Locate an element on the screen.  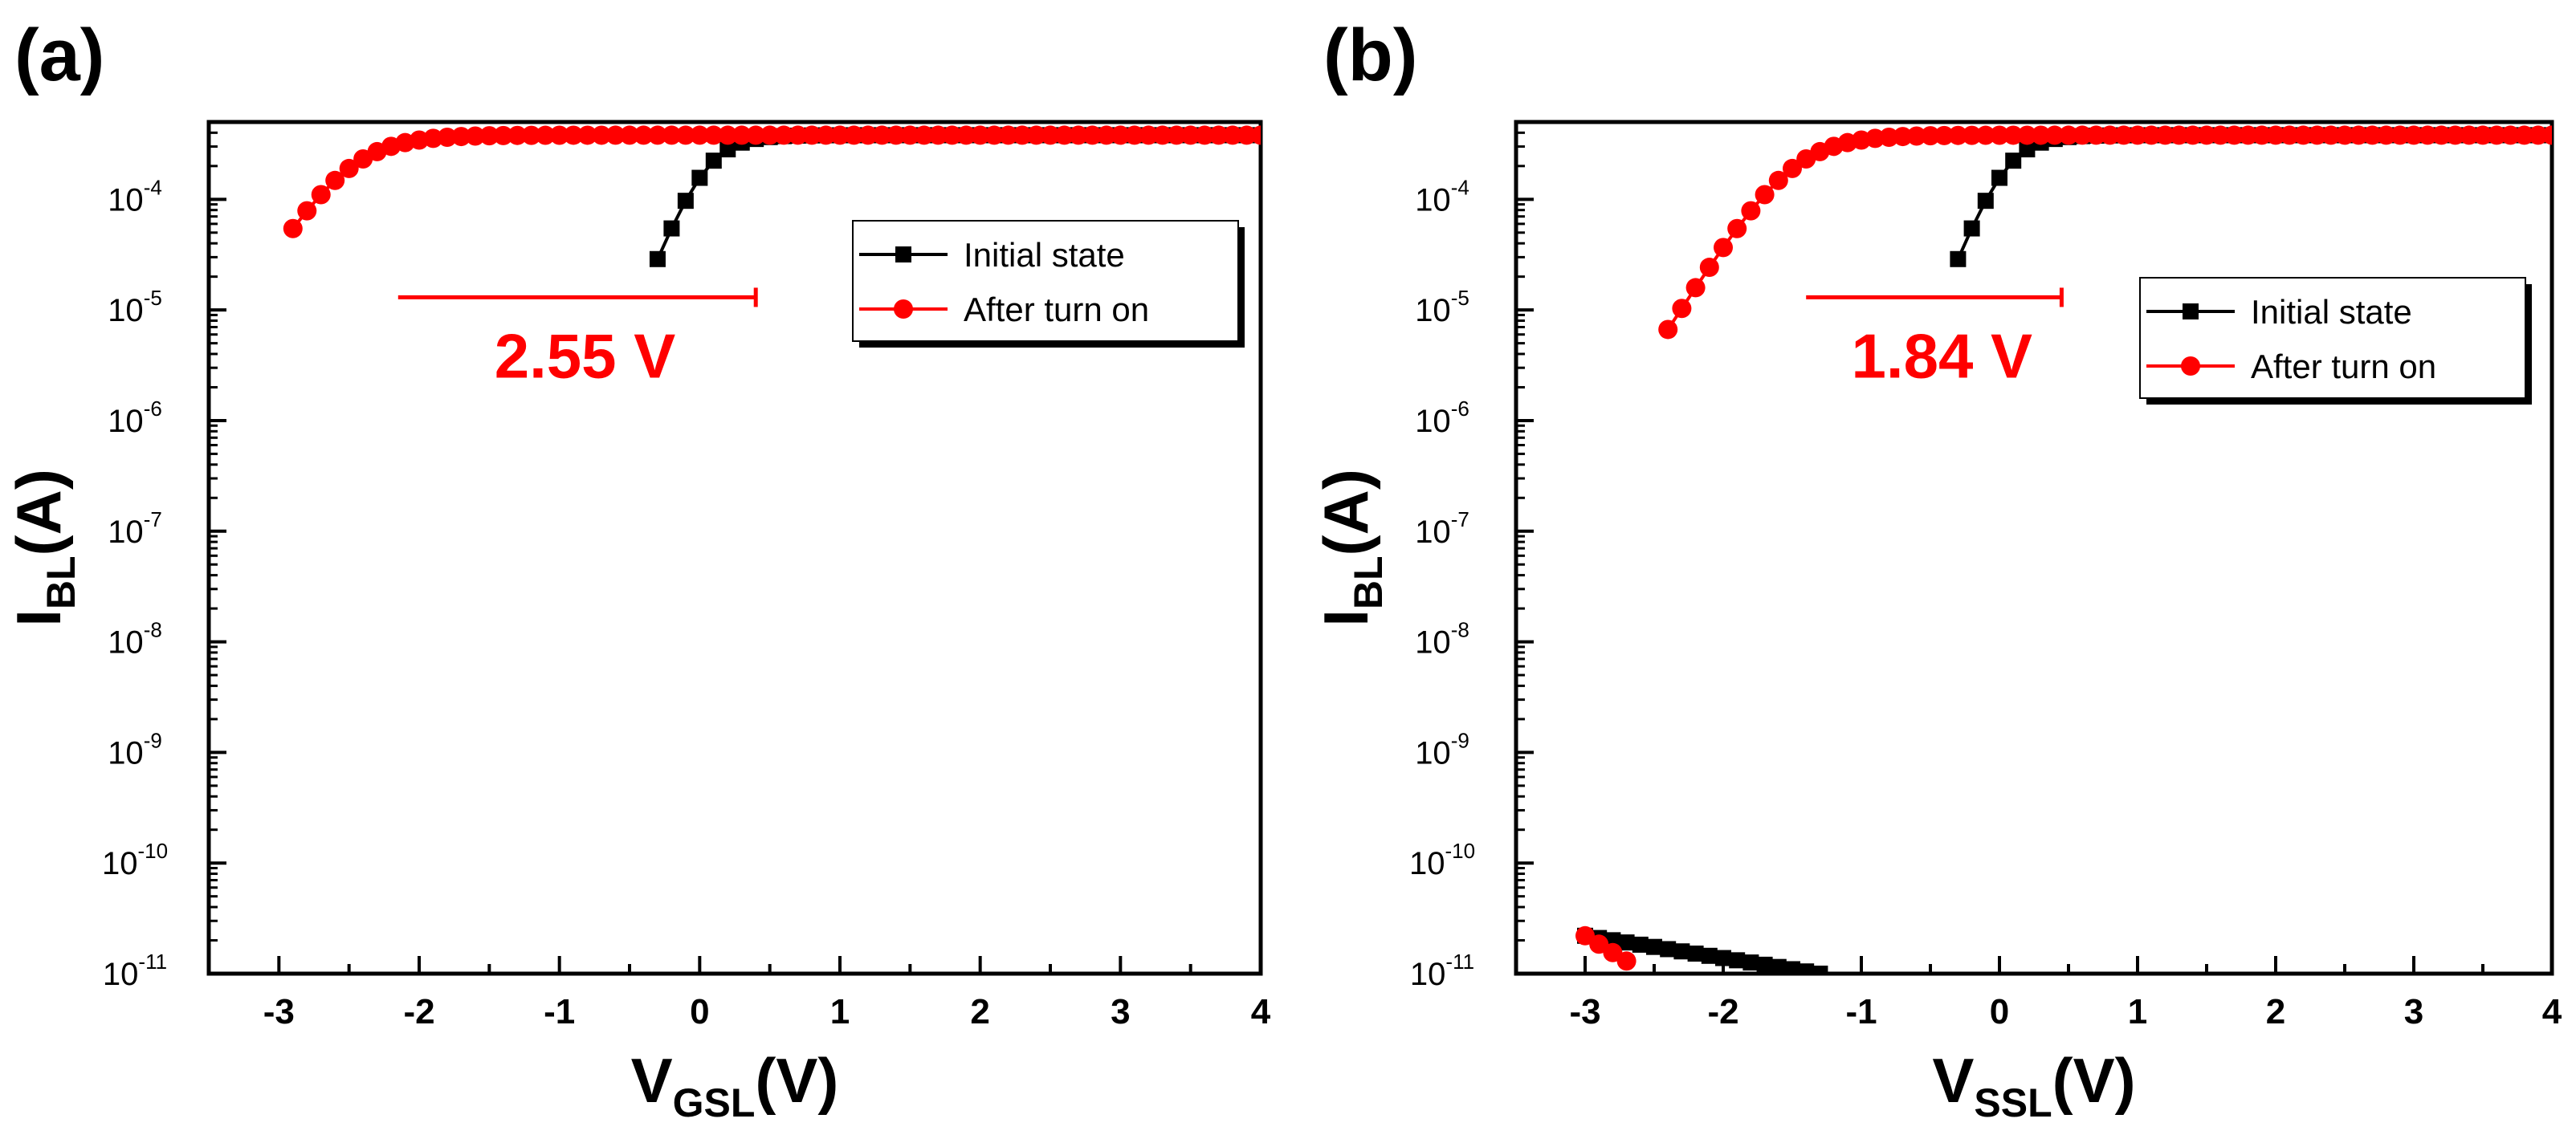
legend-label: After turn on is located at coordinates (2343, 366).